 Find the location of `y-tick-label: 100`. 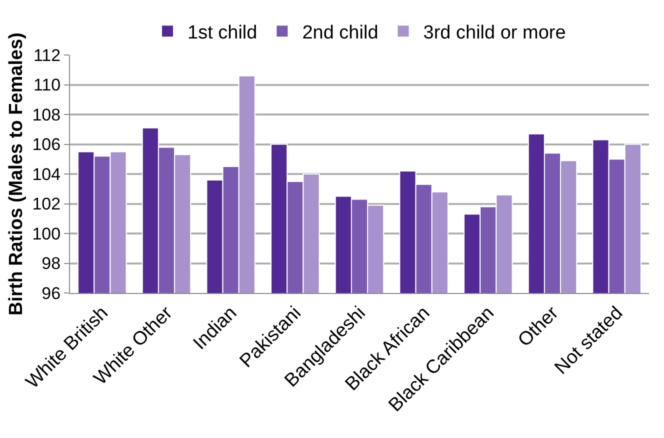

y-tick-label: 100 is located at coordinates (46, 234).